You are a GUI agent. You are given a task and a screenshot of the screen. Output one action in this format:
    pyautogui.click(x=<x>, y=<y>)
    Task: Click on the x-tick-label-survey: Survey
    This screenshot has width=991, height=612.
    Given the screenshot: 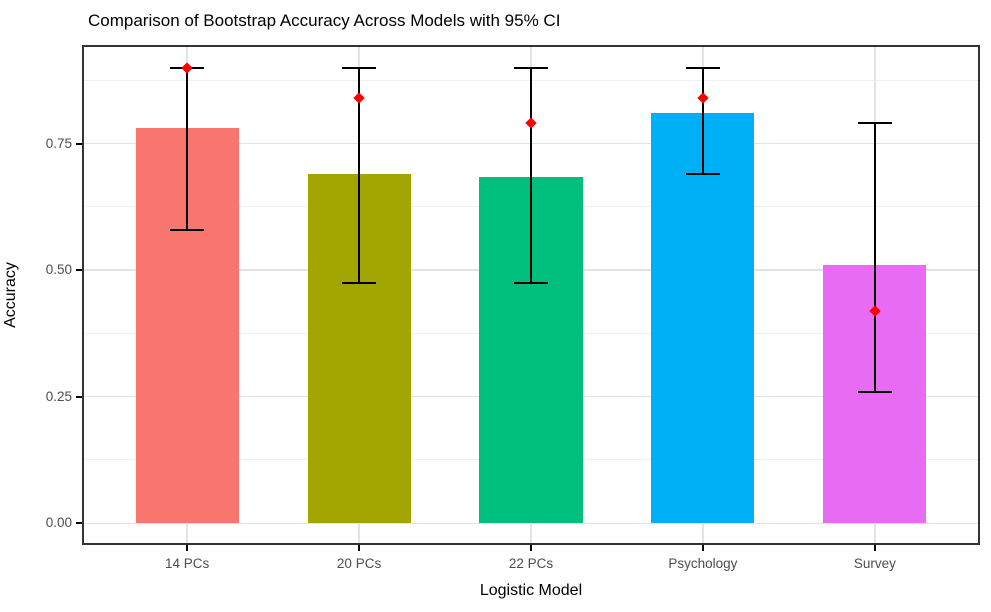 What is the action you would take?
    pyautogui.click(x=874, y=563)
    